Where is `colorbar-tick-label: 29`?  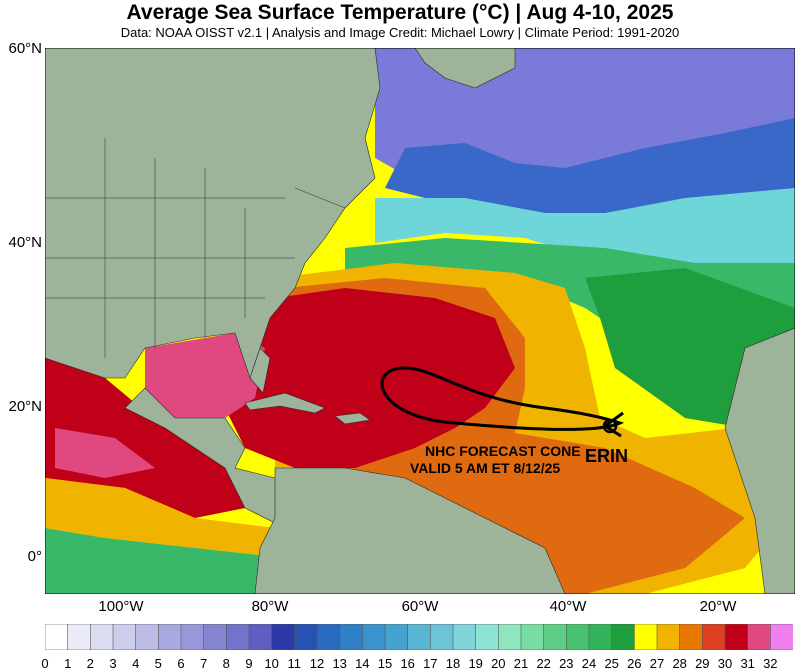
colorbar-tick-label: 29 is located at coordinates (702, 663).